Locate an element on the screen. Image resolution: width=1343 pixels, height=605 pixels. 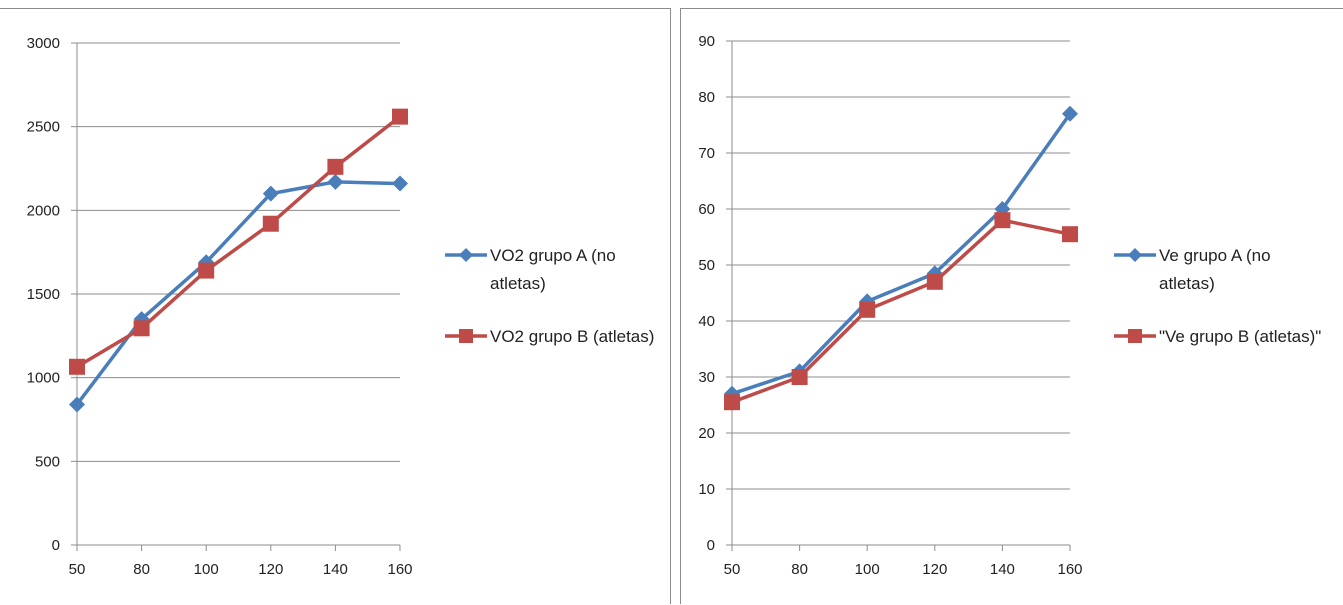
y-tick-label: 1000 is located at coordinates (43, 378).